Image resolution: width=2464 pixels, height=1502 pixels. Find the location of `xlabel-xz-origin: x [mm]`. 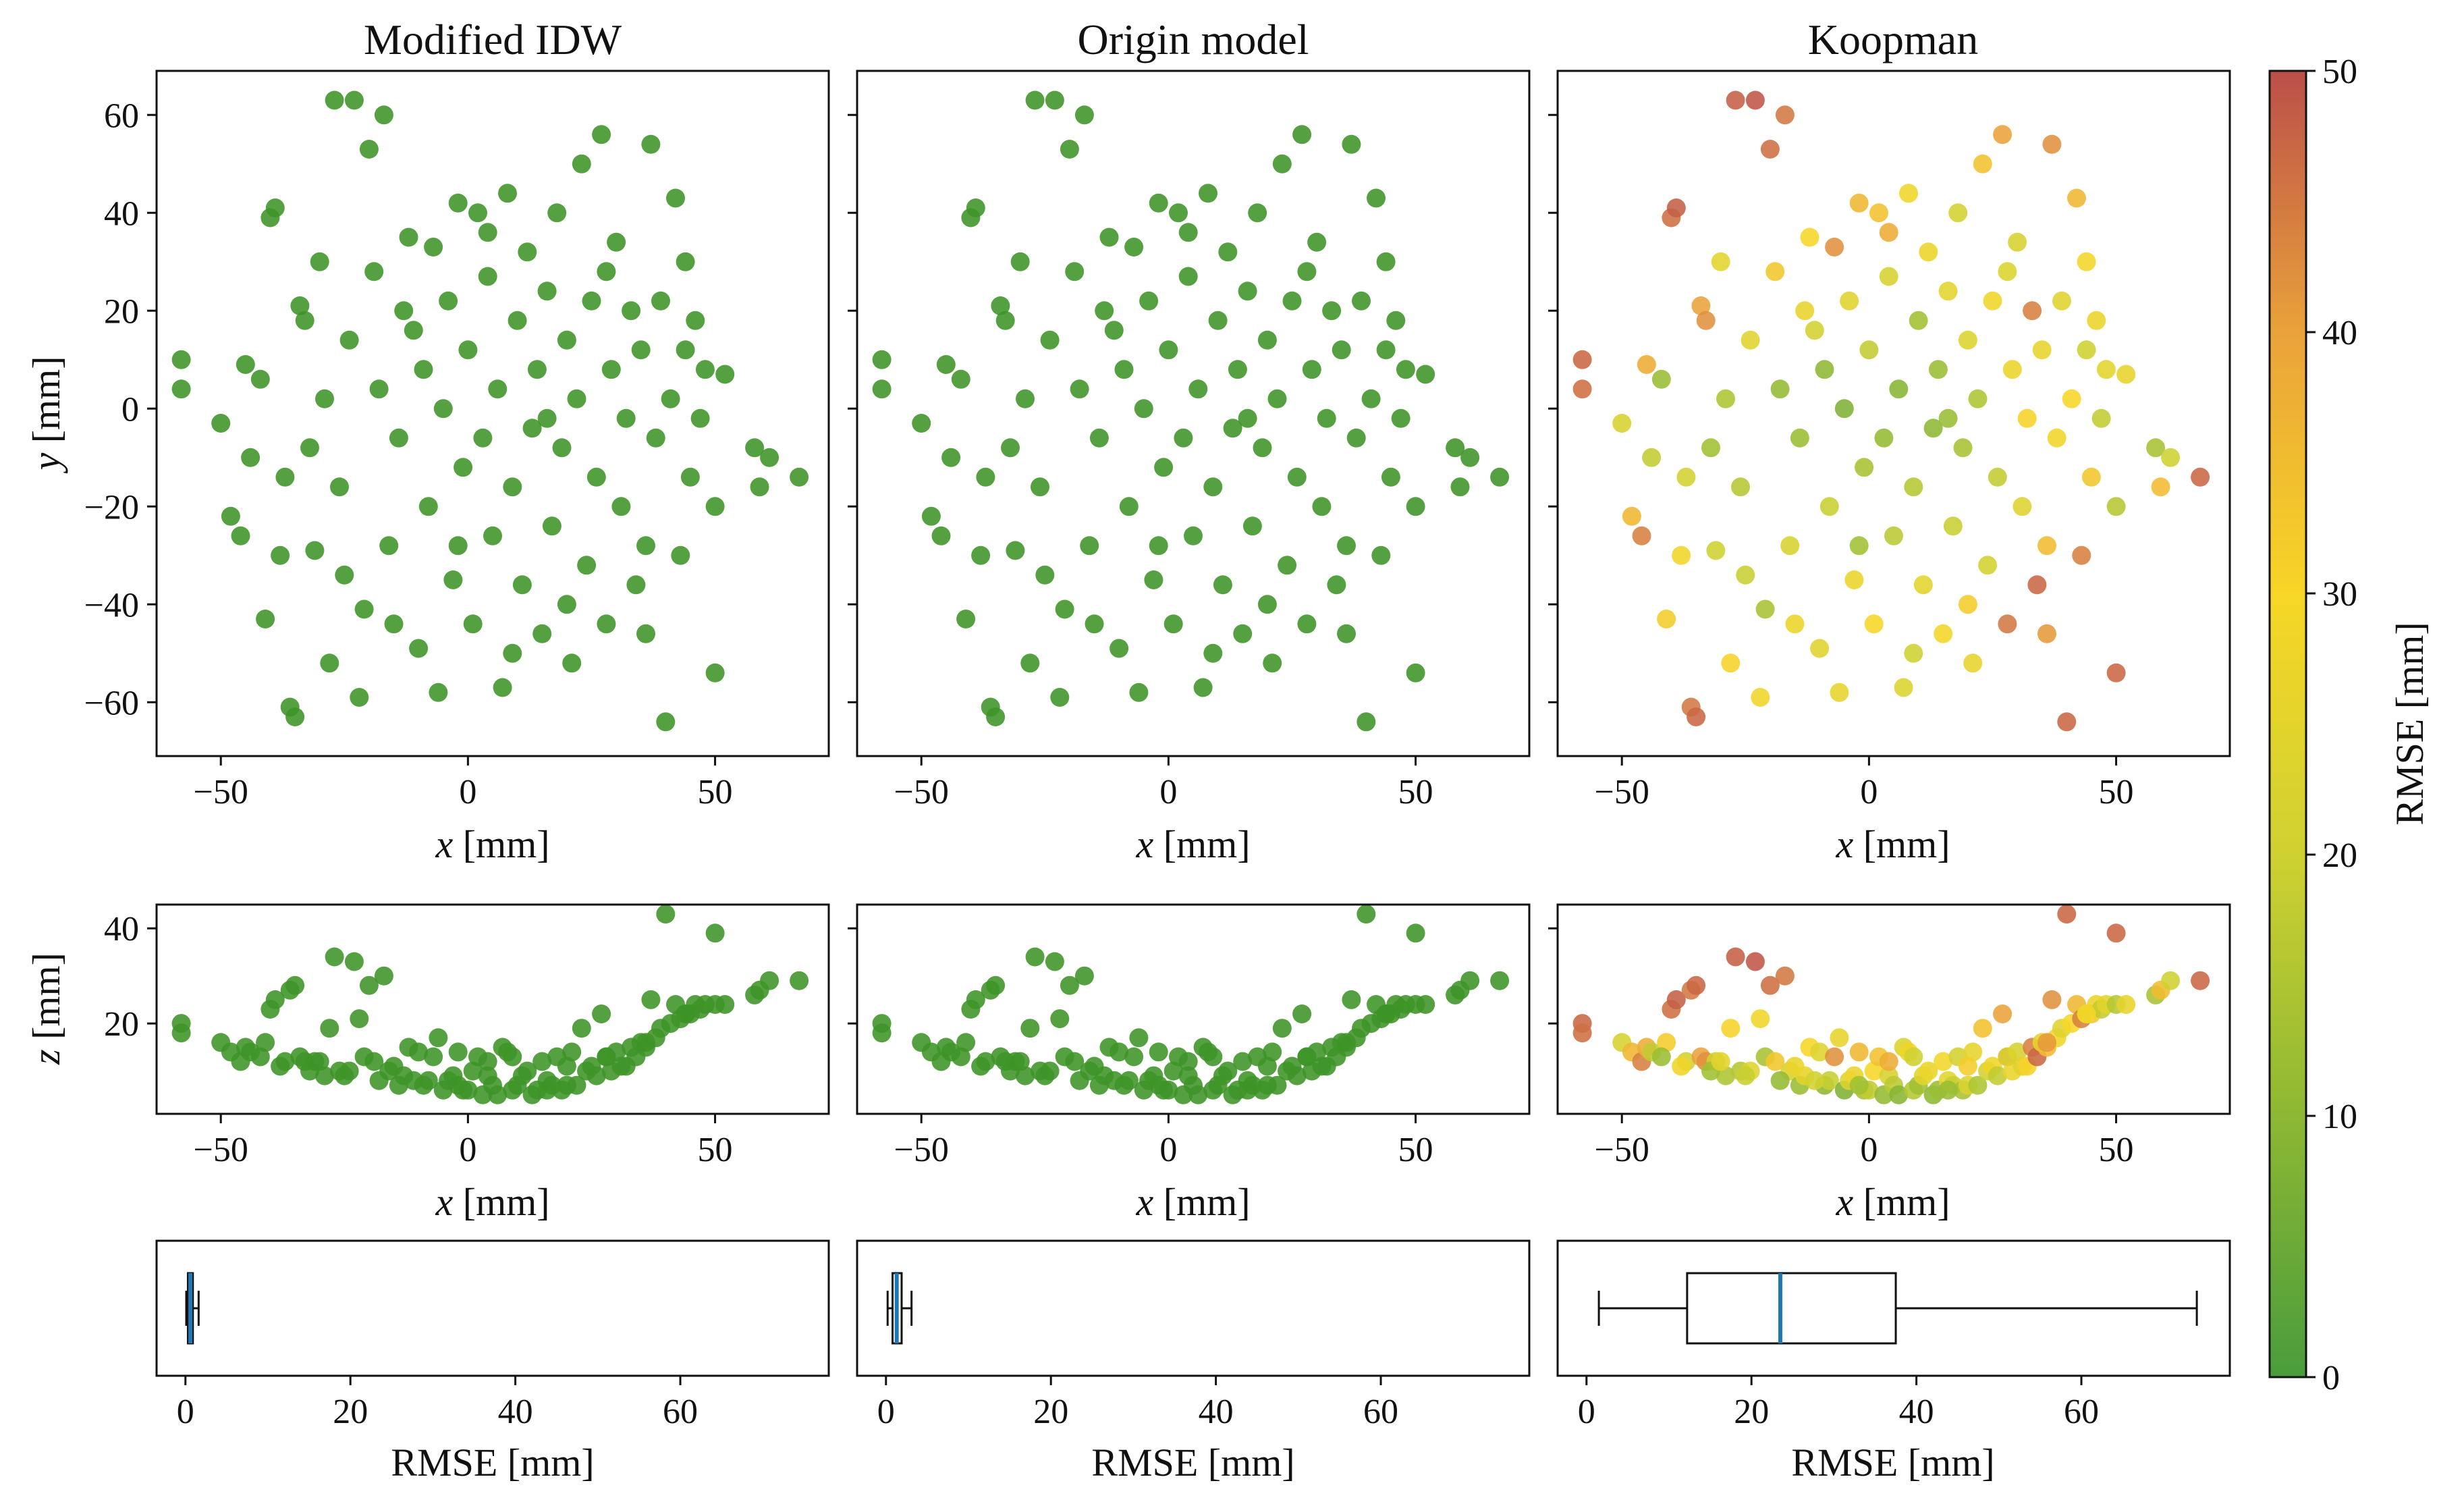

xlabel-xz-origin: x [mm] is located at coordinates (1192, 1202).